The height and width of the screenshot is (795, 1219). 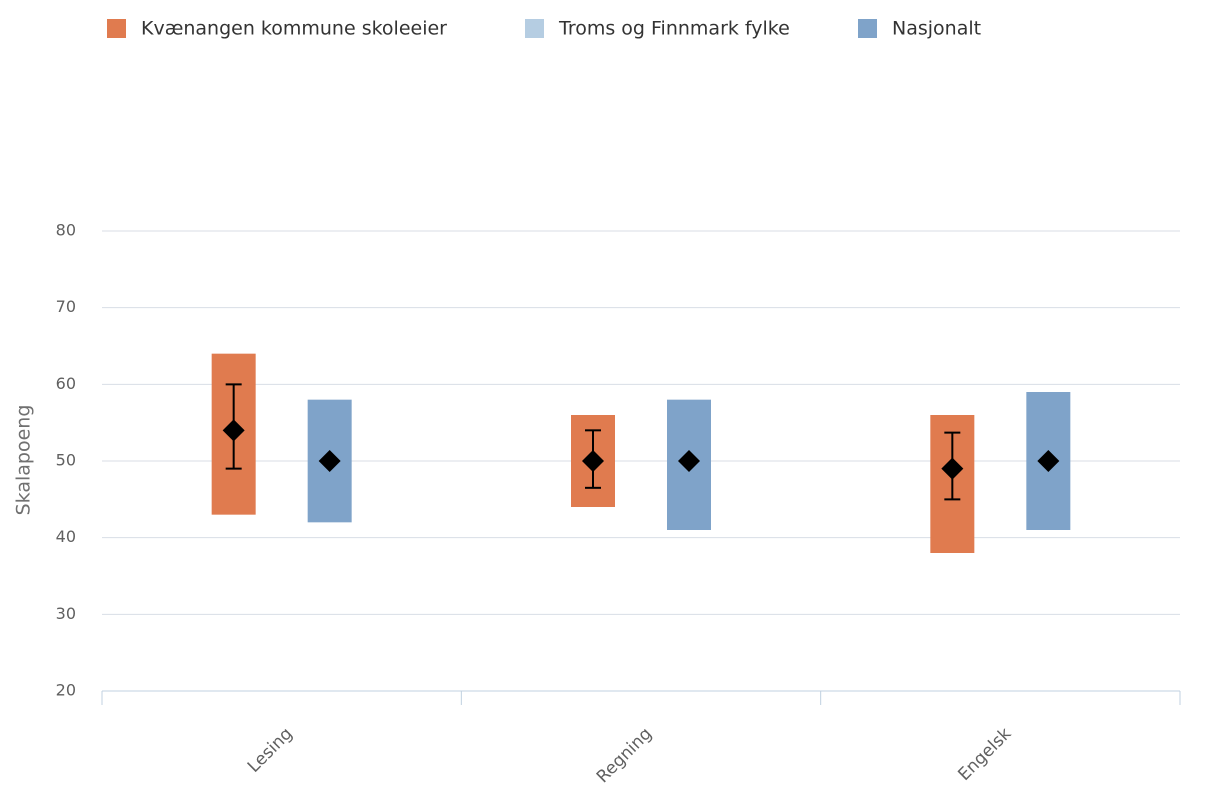 I want to click on y-axis-title: Skalapoeng, so click(x=24, y=460).